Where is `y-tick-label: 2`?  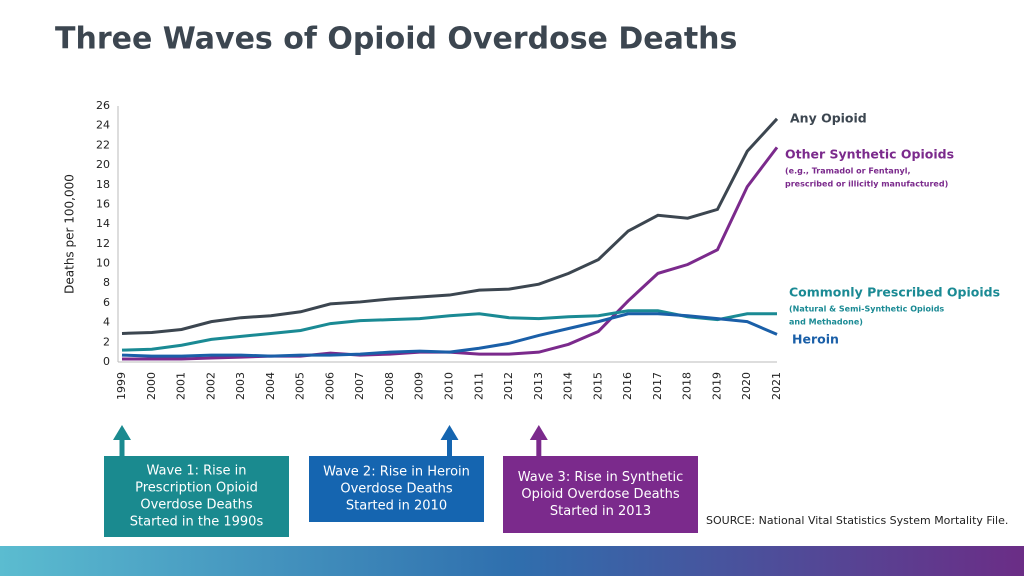 y-tick-label: 2 is located at coordinates (106, 341).